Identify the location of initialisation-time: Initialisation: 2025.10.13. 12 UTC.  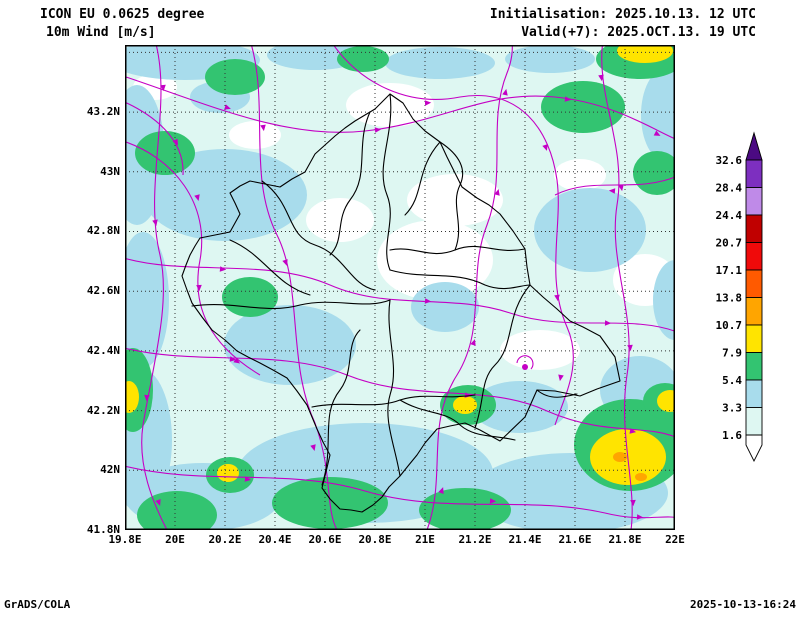
(622, 14).